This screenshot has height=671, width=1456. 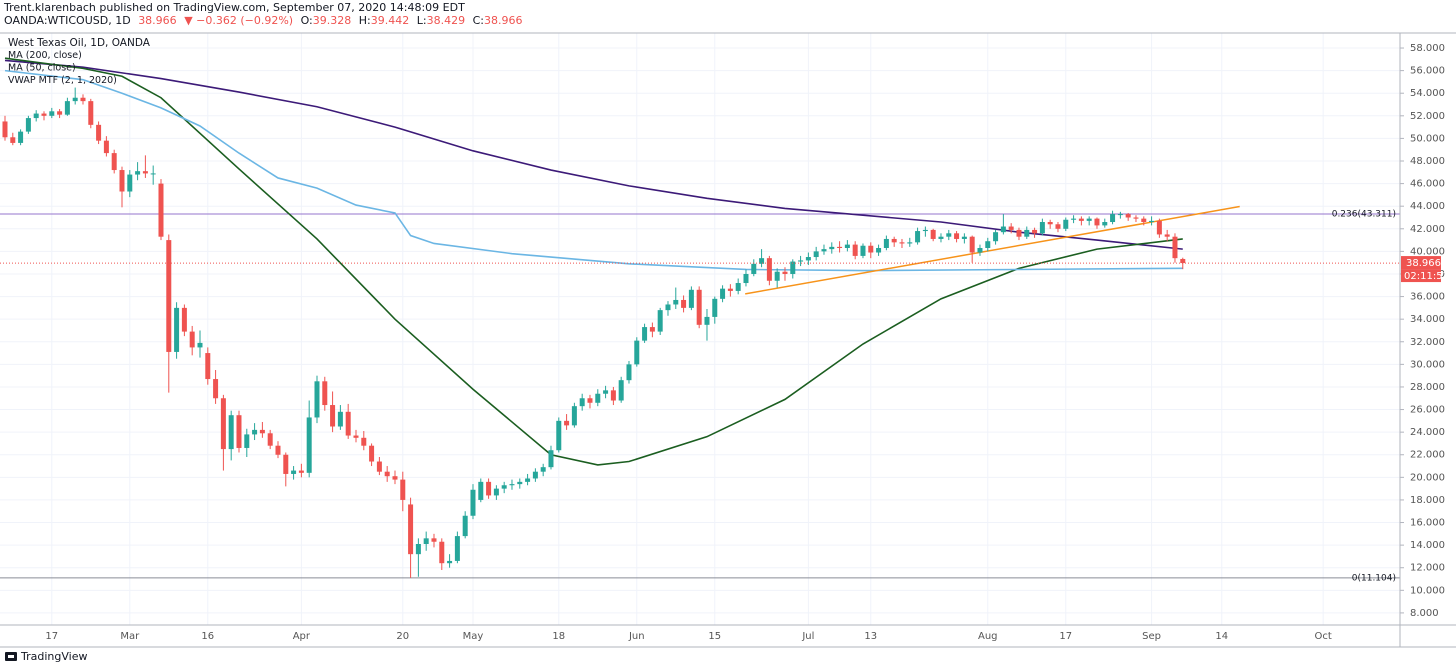 I want to click on symbol: OANDA:WTICOUSD, 1D, so click(x=67, y=20).